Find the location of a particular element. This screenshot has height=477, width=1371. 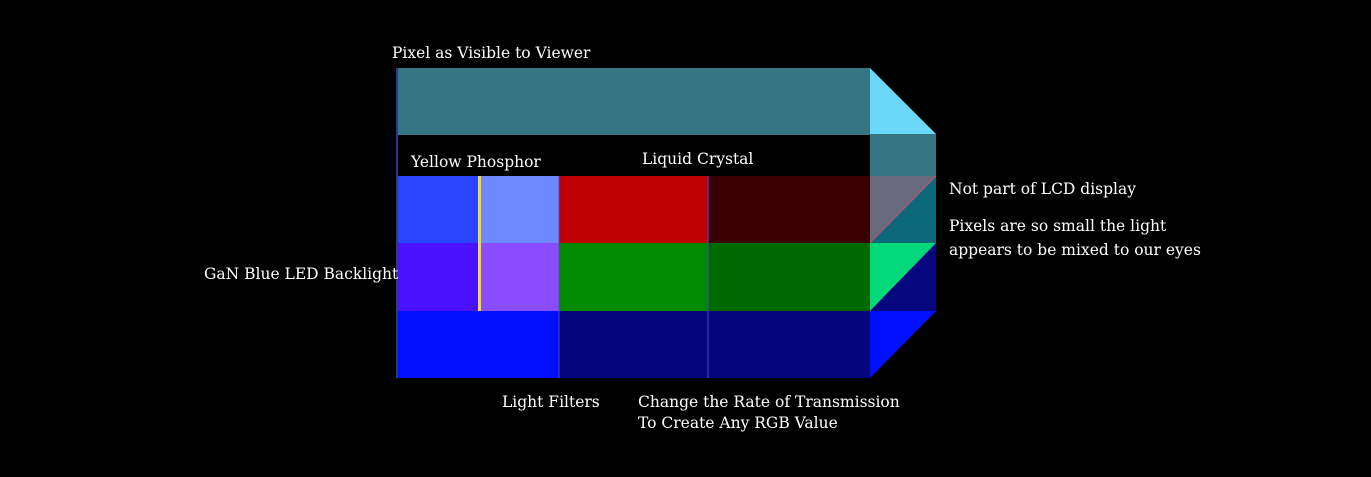

red-side-diagonal is located at coordinates (903, 209).